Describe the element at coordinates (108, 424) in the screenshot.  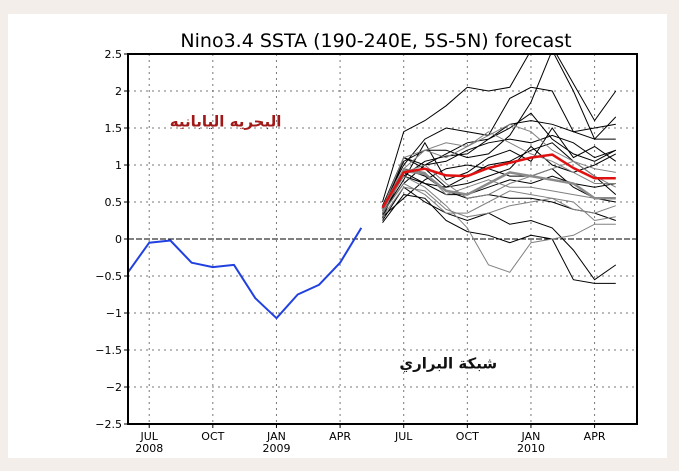
I see `y-tick-label: −2.5` at that location.